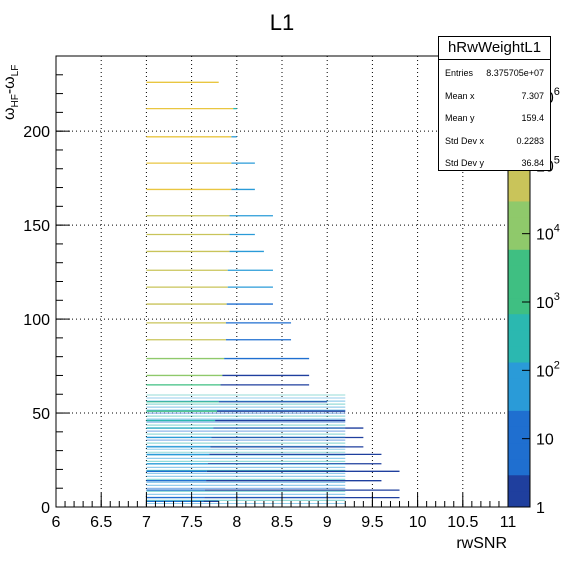  Describe the element at coordinates (532, 118) in the screenshot. I see `stats-value: 159.4` at that location.